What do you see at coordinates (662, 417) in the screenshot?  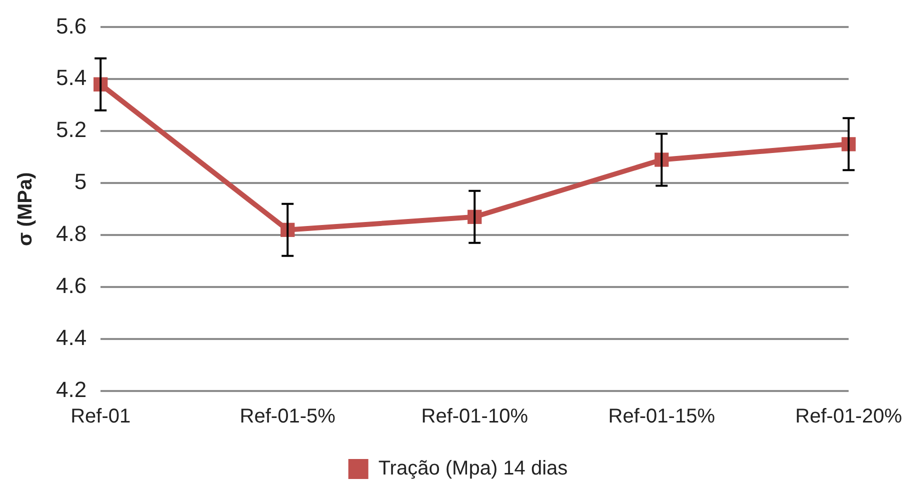 I see `x-tick-label: Ref-01-15%` at bounding box center [662, 417].